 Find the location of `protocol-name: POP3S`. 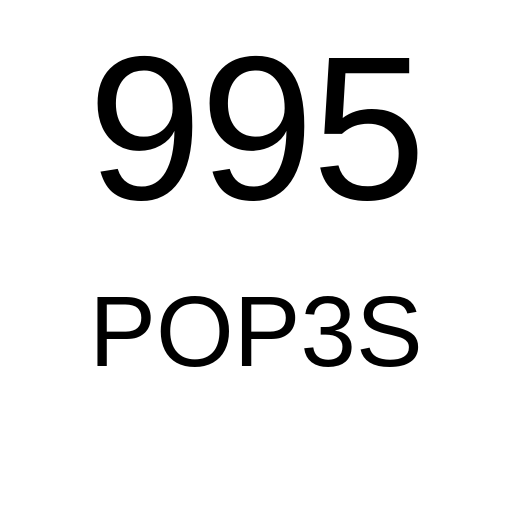

protocol-name: POP3S is located at coordinates (256, 332).